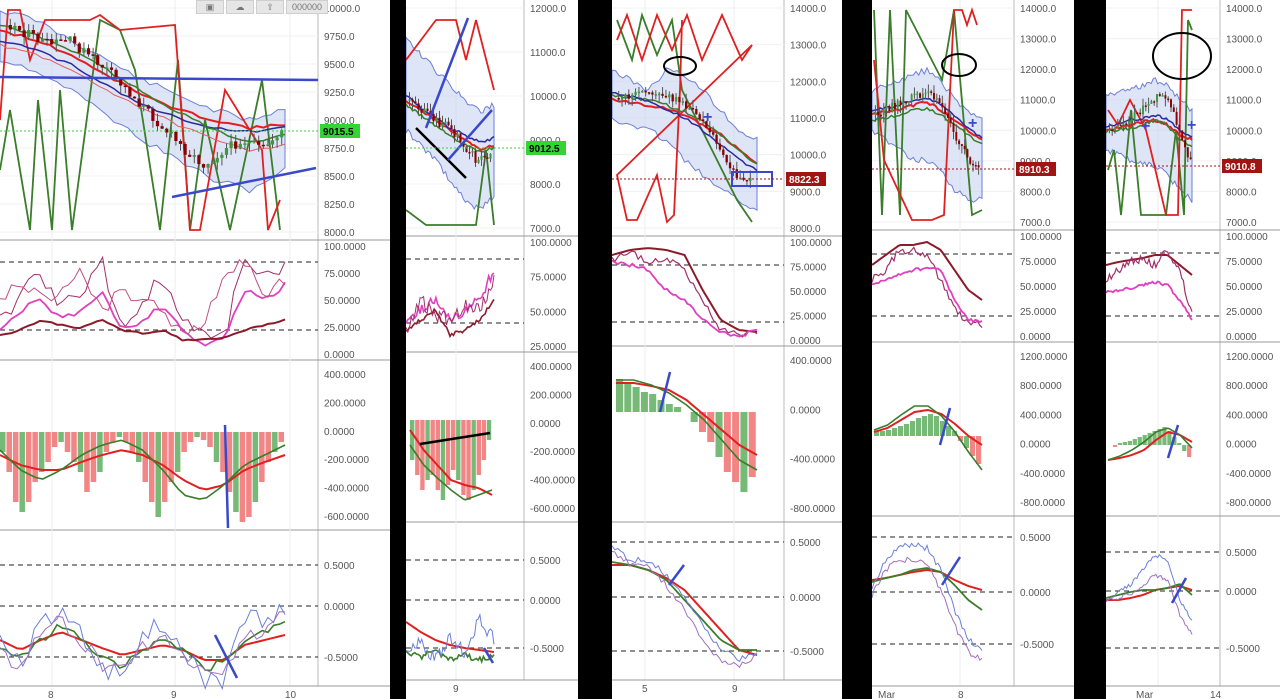 Image resolution: width=1280 pixels, height=699 pixels. I want to click on price-tick-label: 8250.0, so click(339, 205).